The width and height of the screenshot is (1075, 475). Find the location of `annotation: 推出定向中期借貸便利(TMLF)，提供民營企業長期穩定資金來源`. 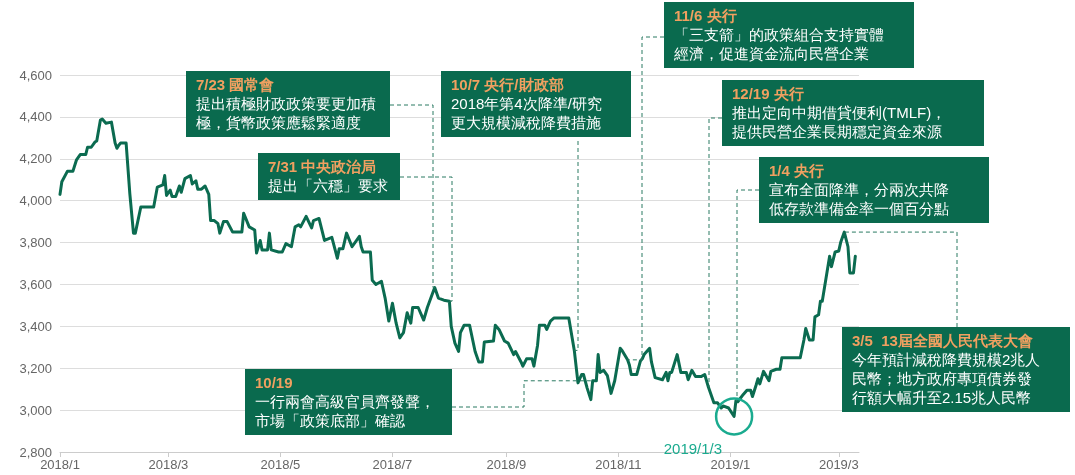

annotation: 推出定向中期借貸便利(TMLF)，提供民營企業長期穩定資金來源 is located at coordinates (840, 122).